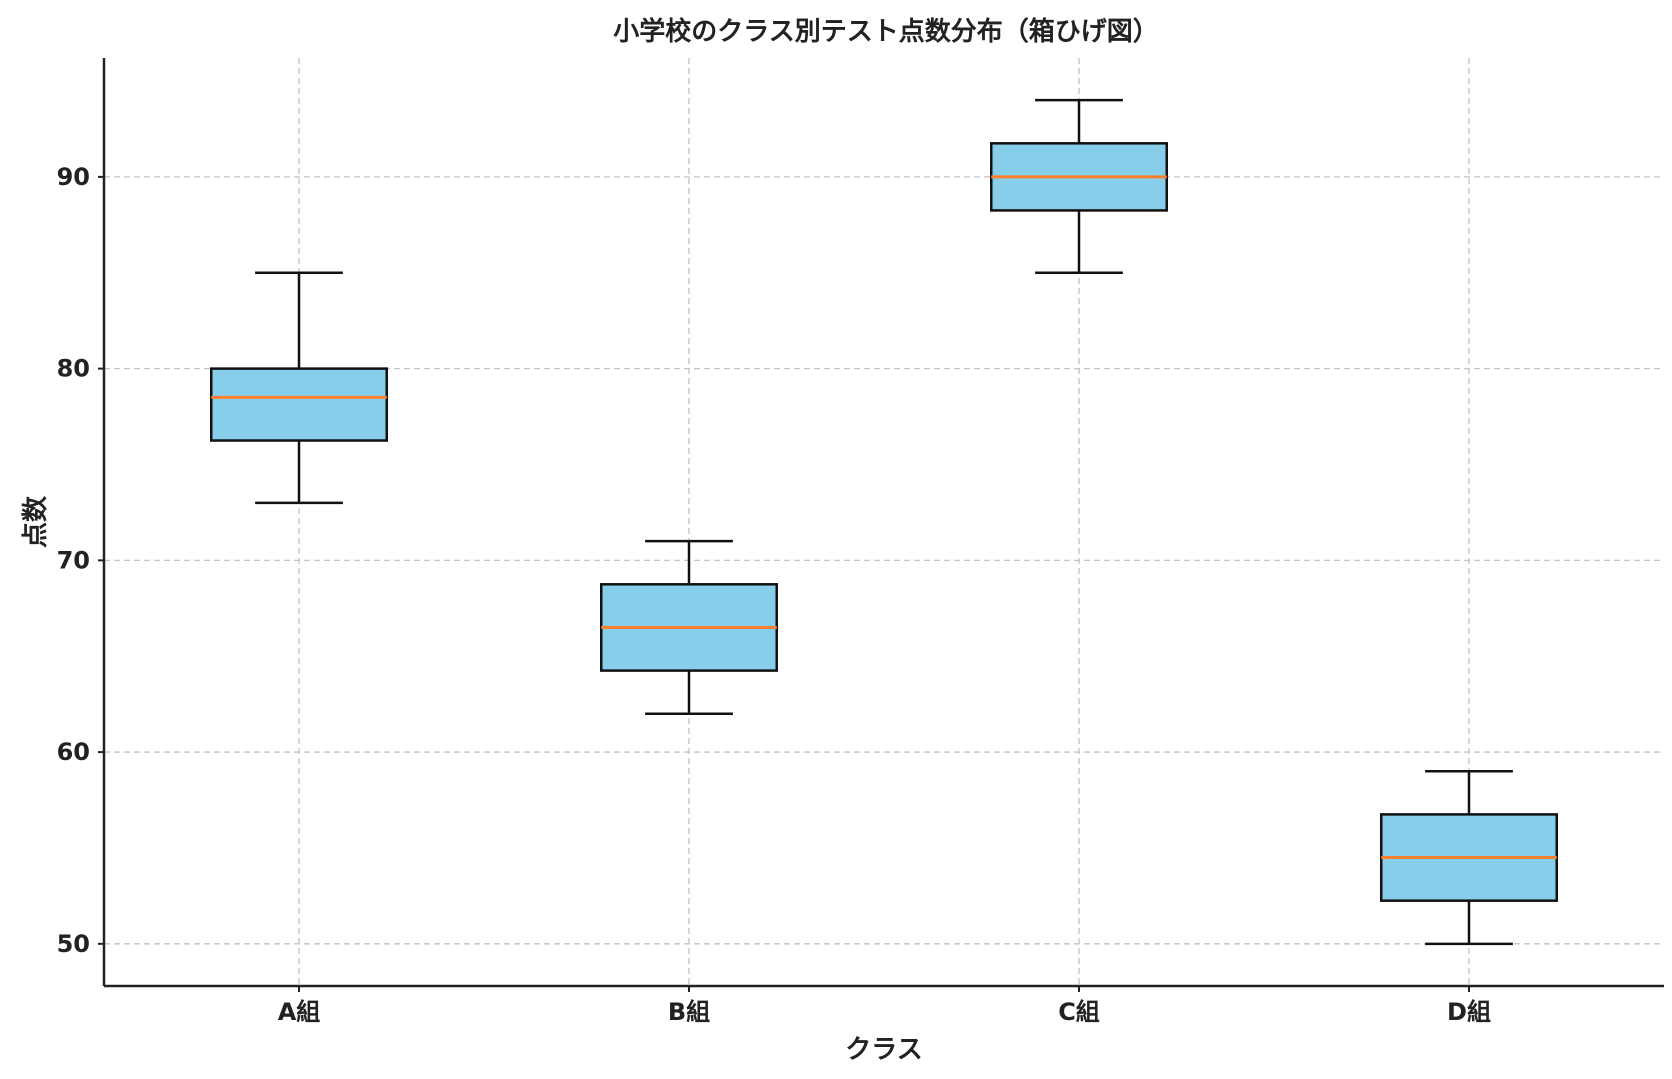 The image size is (1672, 1079). I want to click on y-tick-label: 50, so click(73, 944).